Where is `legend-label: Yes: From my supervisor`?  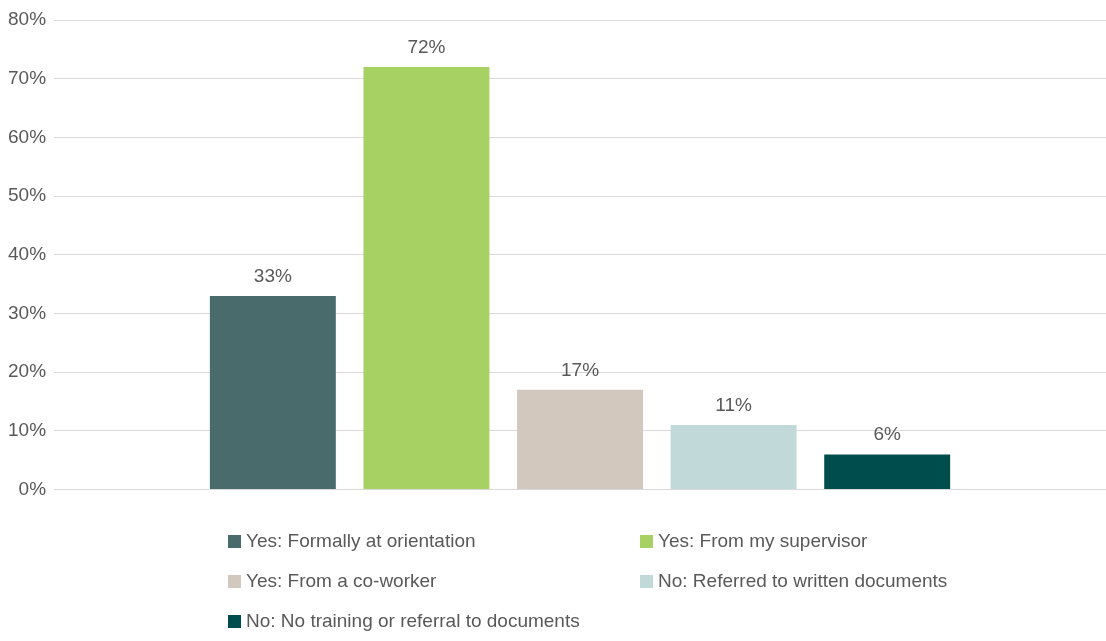
legend-label: Yes: From my supervisor is located at coordinates (763, 541).